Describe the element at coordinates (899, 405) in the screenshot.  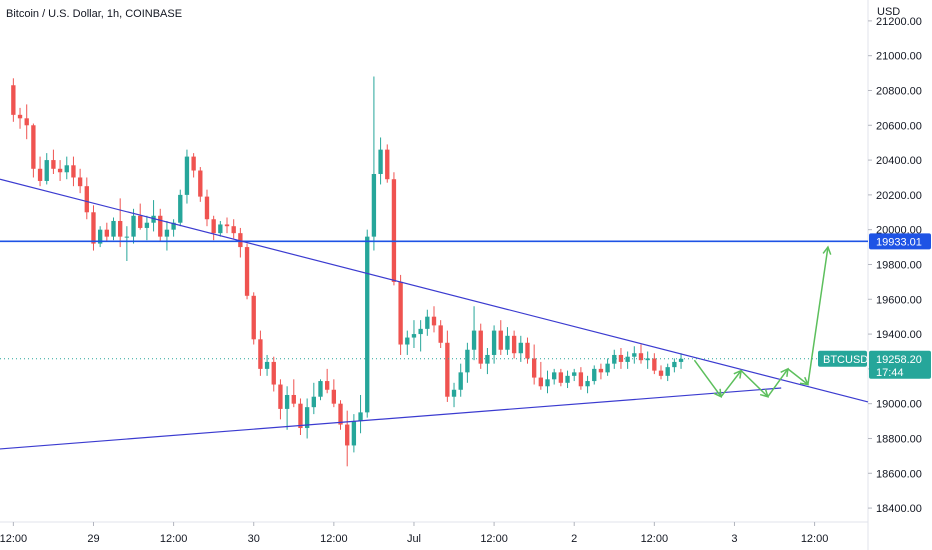
I see `price-tick-label: 19000.00` at that location.